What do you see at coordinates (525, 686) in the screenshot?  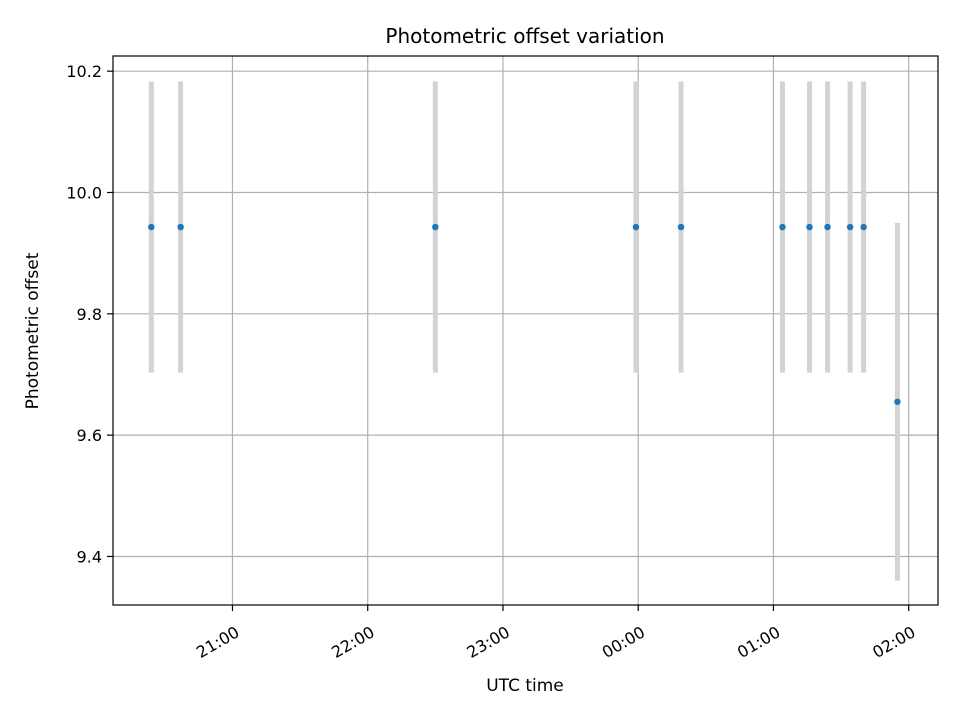 I see `x-axis-label: UTC time` at bounding box center [525, 686].